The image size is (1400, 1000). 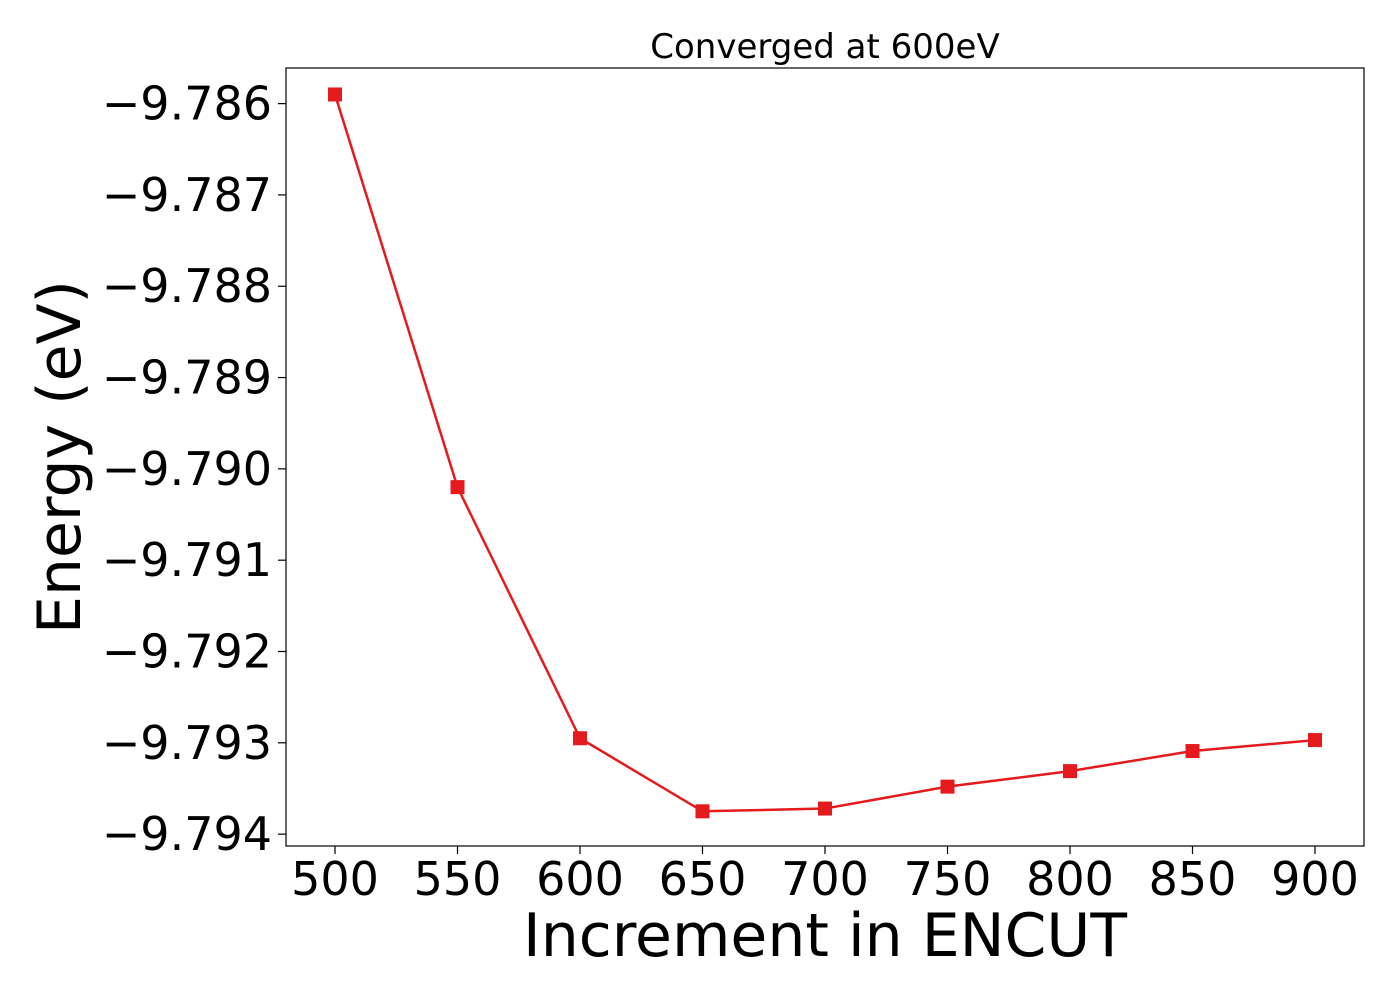 I want to click on y-tick-label: −9.791, so click(x=187, y=560).